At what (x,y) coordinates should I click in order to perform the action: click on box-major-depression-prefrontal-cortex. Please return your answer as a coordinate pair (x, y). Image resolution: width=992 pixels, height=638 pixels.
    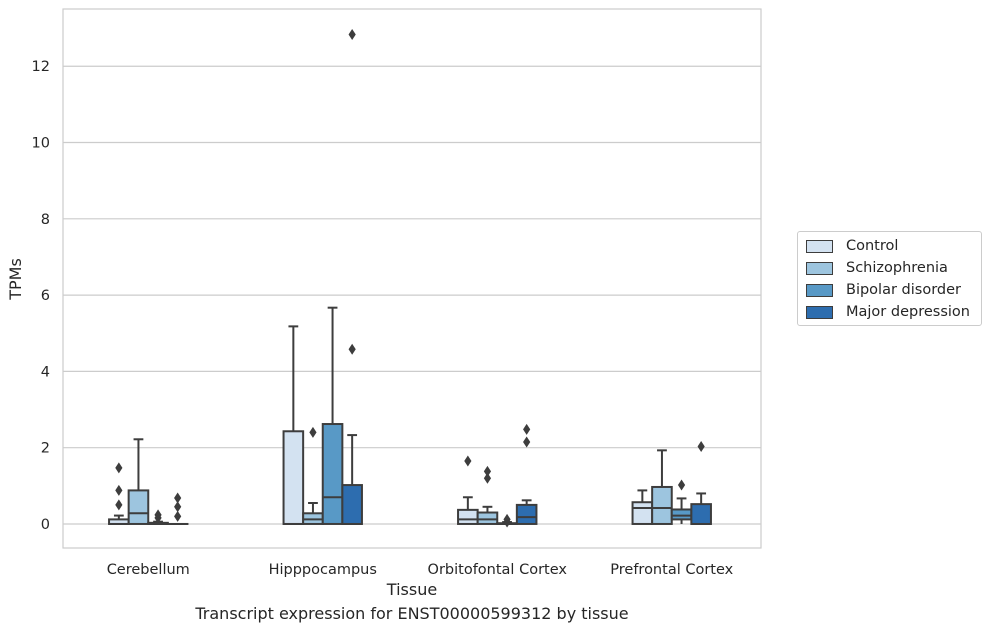
    Looking at the image, I should click on (701, 482).